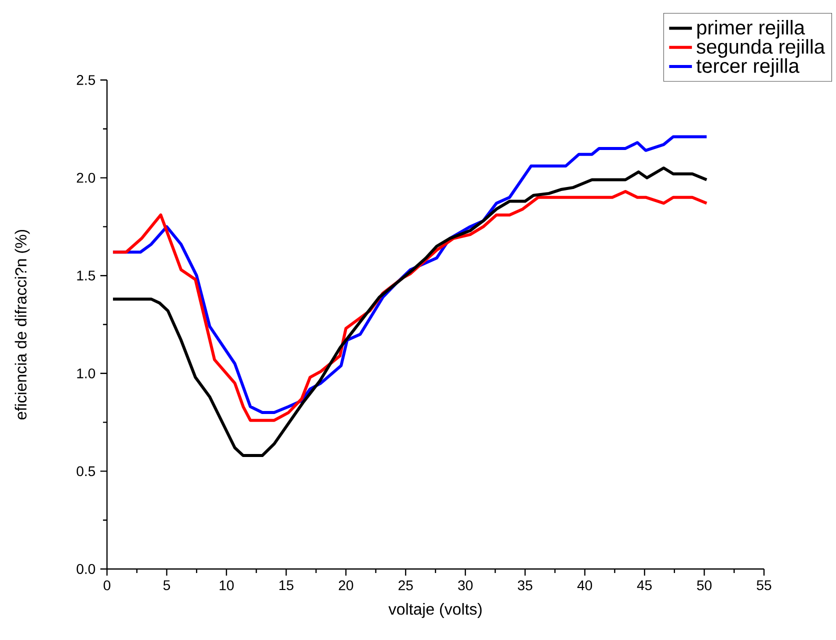 The height and width of the screenshot is (640, 836). What do you see at coordinates (704, 585) in the screenshot?
I see `x-tick-label: 50` at bounding box center [704, 585].